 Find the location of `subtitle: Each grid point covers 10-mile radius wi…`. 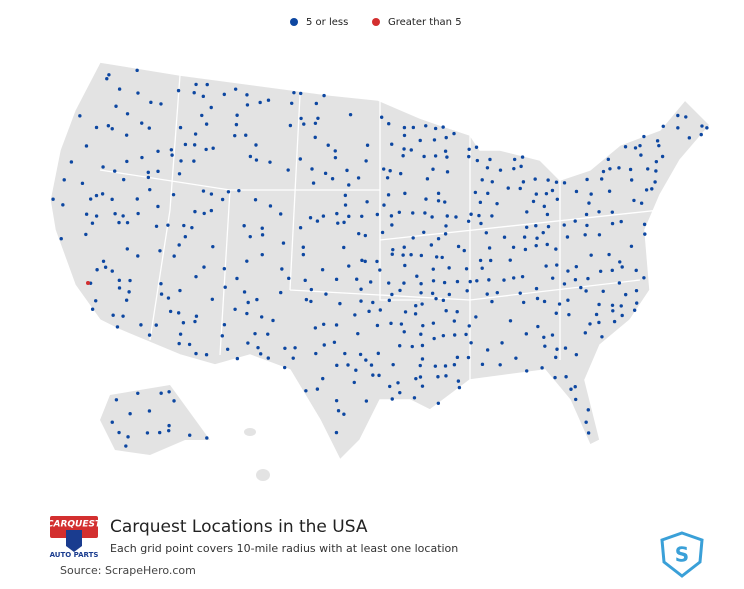

subtitle: Each grid point covers 10-mile radius wi… is located at coordinates (284, 548).